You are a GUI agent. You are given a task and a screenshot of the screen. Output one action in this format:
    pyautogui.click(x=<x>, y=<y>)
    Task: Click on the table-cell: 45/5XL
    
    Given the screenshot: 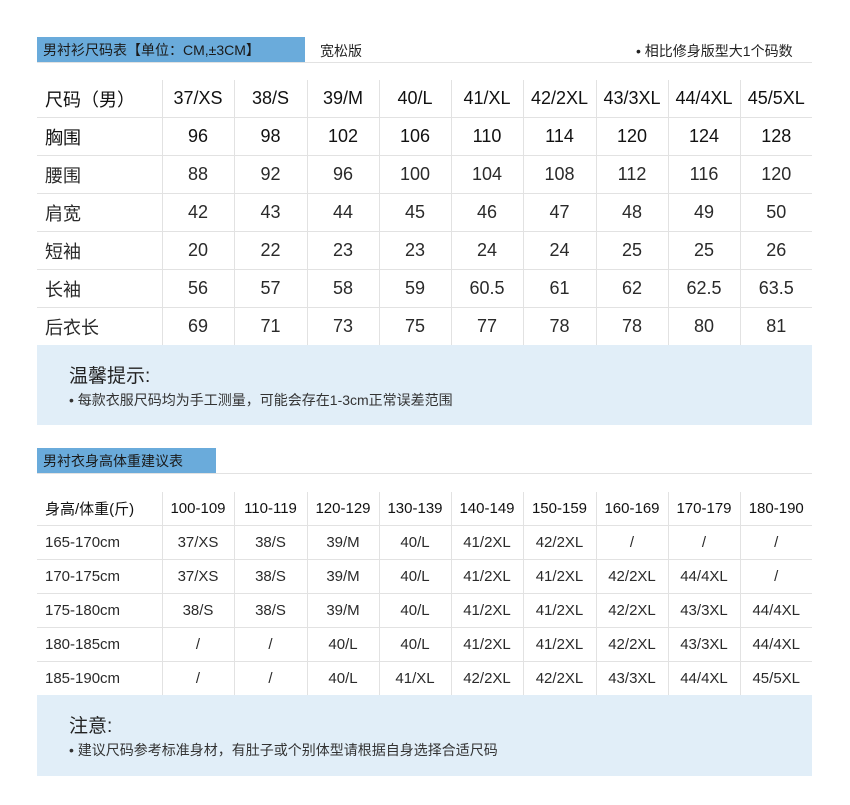 What is the action you would take?
    pyautogui.click(x=775, y=678)
    